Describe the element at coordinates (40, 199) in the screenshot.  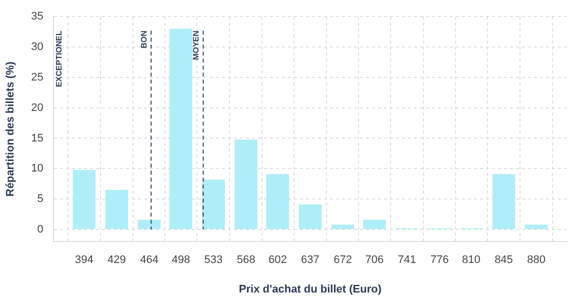
I see `y-tick-label: 5` at that location.